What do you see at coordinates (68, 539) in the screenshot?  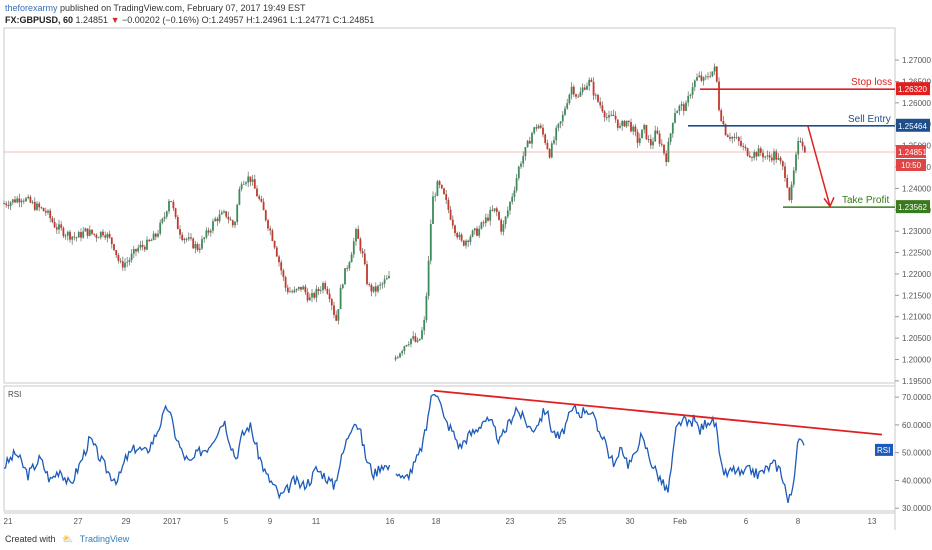 I see `tradingview-logo-icon: ⛅` at bounding box center [68, 539].